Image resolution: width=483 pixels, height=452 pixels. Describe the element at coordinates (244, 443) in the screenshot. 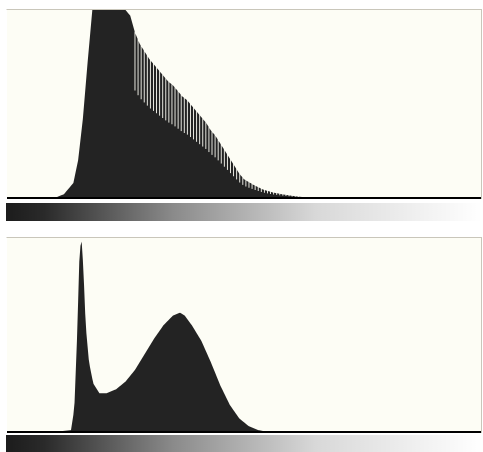

I see `tonal-gradient-bar-bottom` at that location.